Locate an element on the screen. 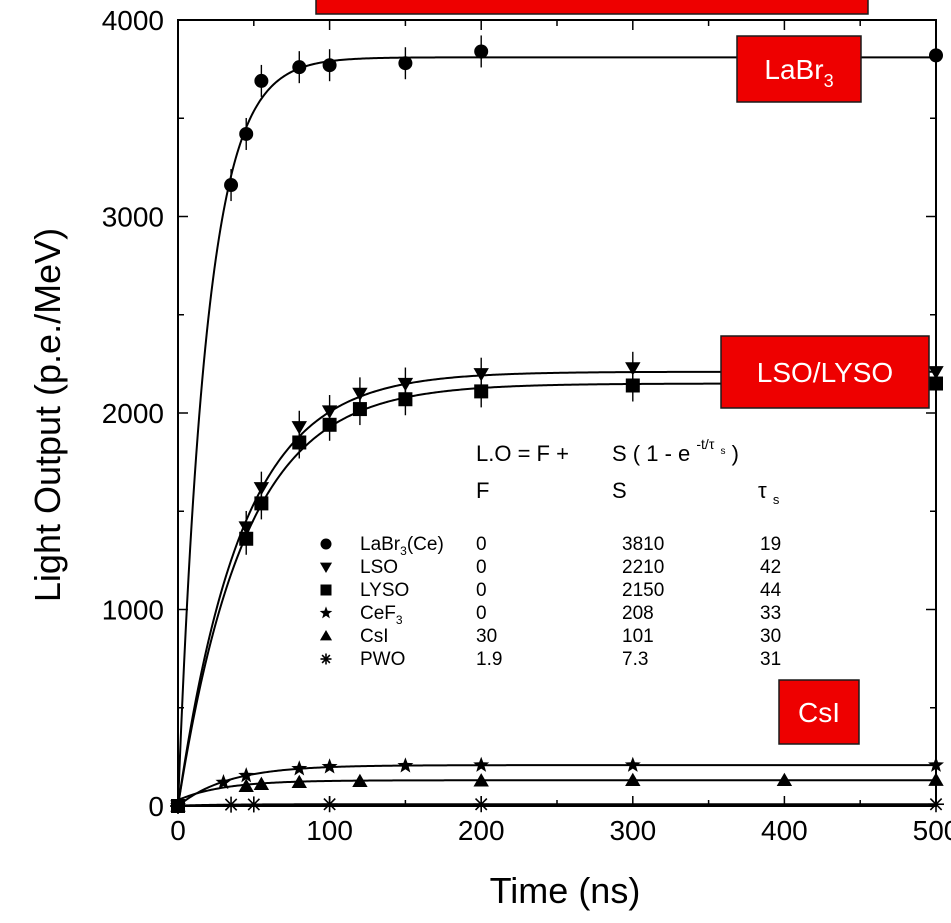 This screenshot has width=951, height=923. legend-marker-lso is located at coordinates (326, 568).